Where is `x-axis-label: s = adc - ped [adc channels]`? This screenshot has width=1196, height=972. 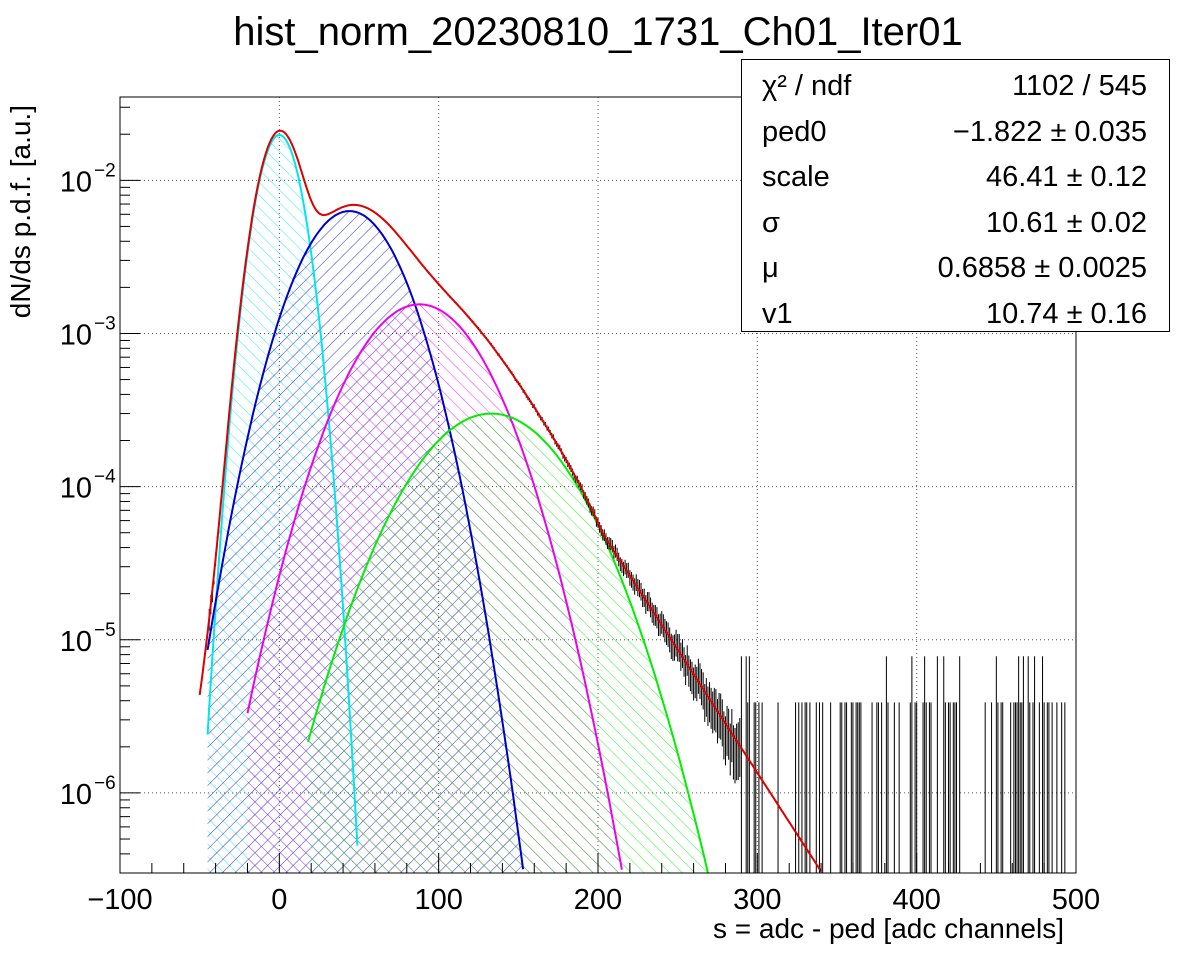
x-axis-label: s = adc - ped [adc channels] is located at coordinates (888, 928).